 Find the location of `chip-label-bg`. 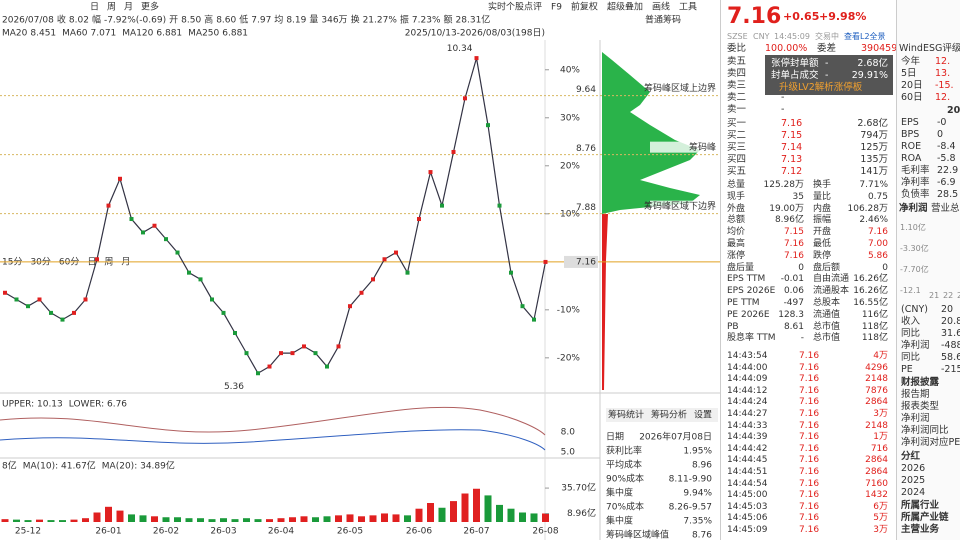

chip-label-bg is located at coordinates (684, 88).